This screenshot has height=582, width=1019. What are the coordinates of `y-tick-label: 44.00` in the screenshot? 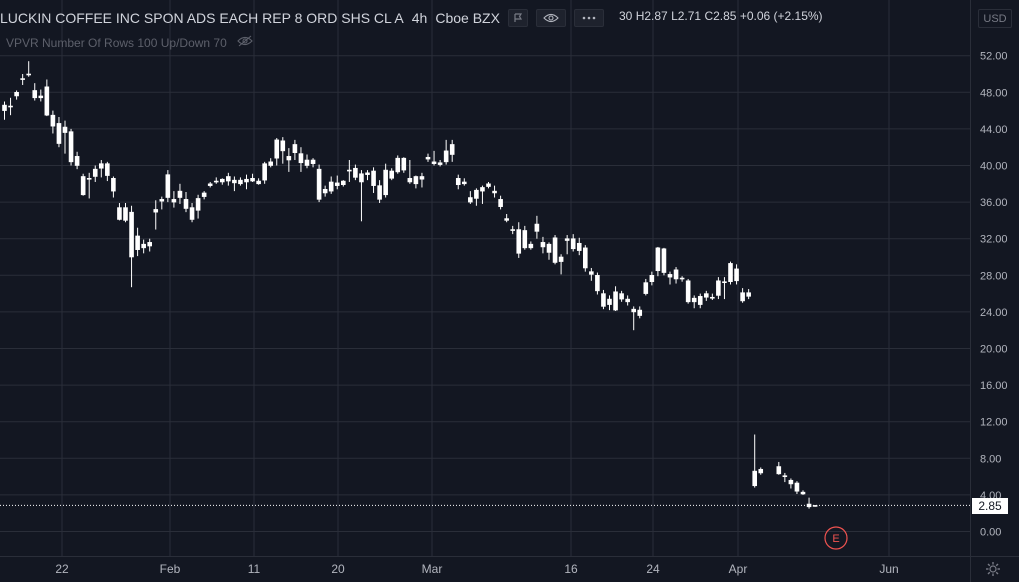 It's located at (994, 130).